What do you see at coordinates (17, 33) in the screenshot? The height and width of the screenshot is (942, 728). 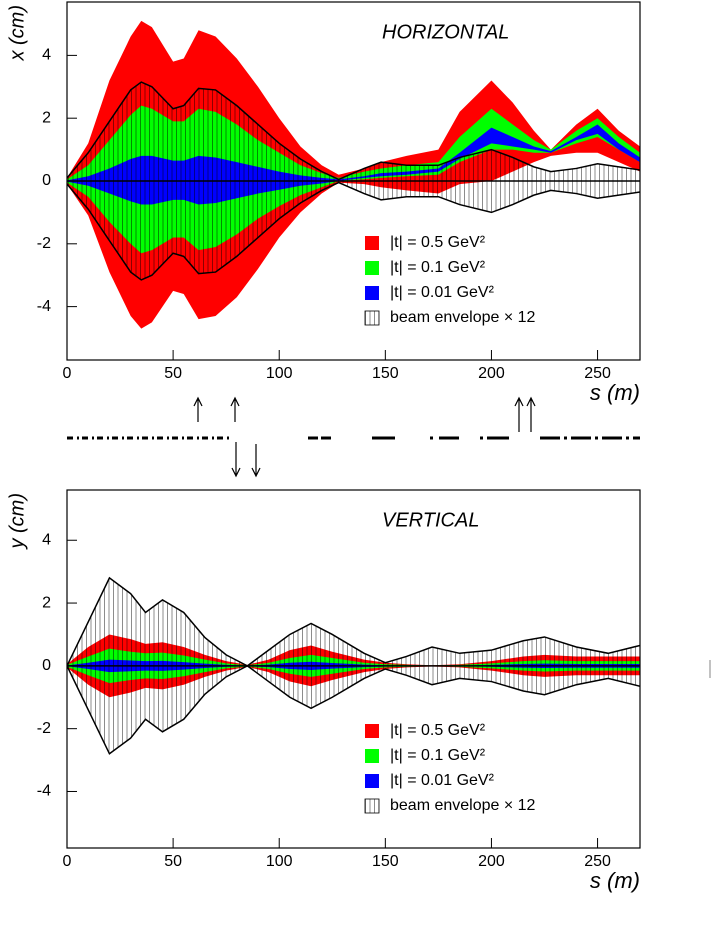 I see `y-axis-label: x (cm)` at bounding box center [17, 33].